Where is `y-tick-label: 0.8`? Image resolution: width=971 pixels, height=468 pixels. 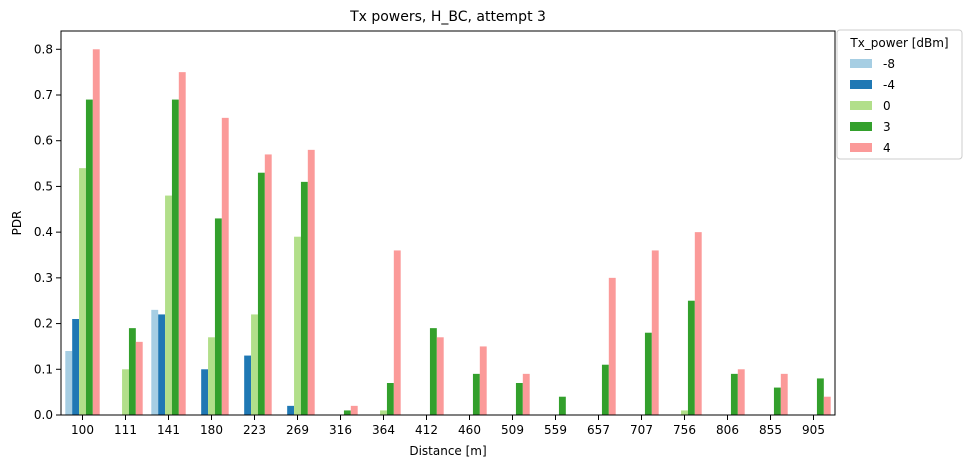
y-tick-label: 0.8 is located at coordinates (43, 49).